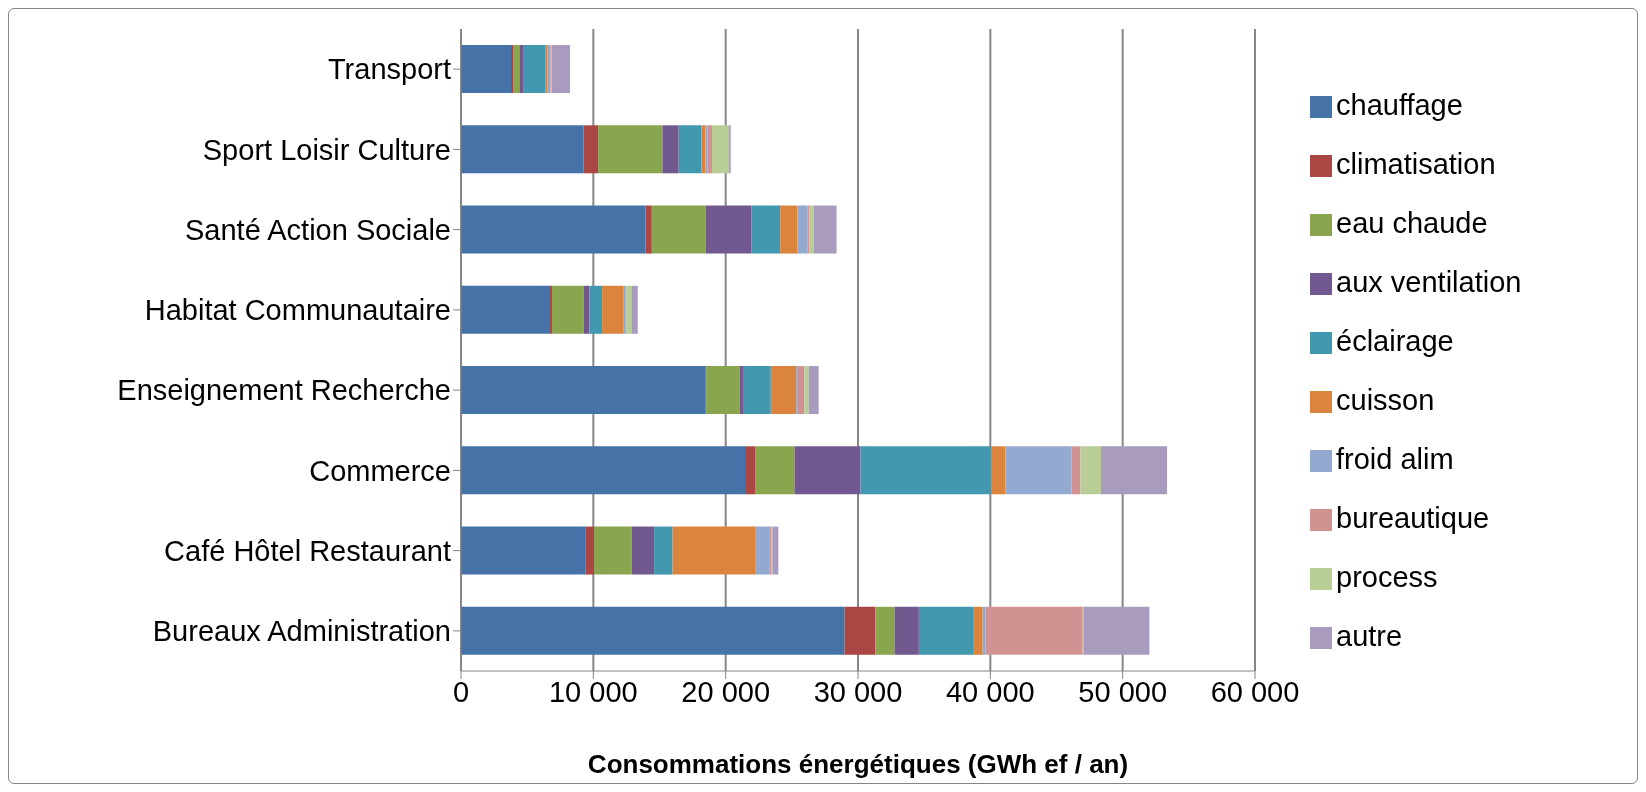  I want to click on x-tick-label: 60 000, so click(1255, 691).